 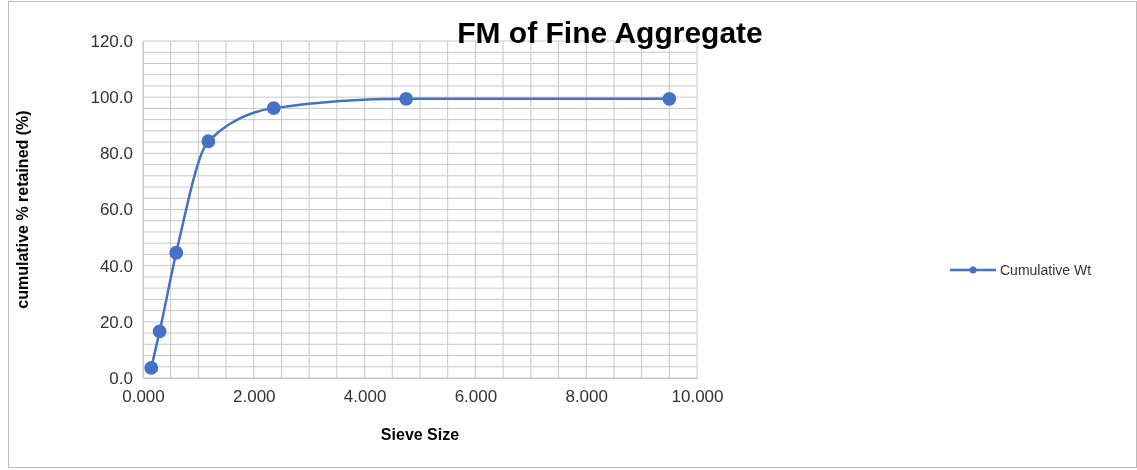 I want to click on x-tick-label: 2.000, so click(x=254, y=397).